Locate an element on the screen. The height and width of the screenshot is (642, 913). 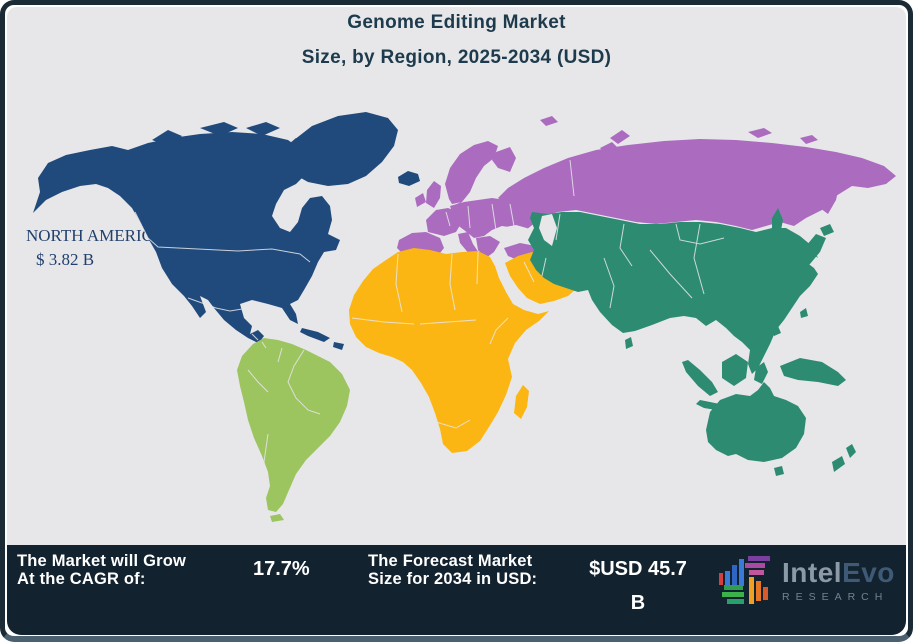
callout-region-name: NORTH AMERICA is located at coordinates (96, 235).